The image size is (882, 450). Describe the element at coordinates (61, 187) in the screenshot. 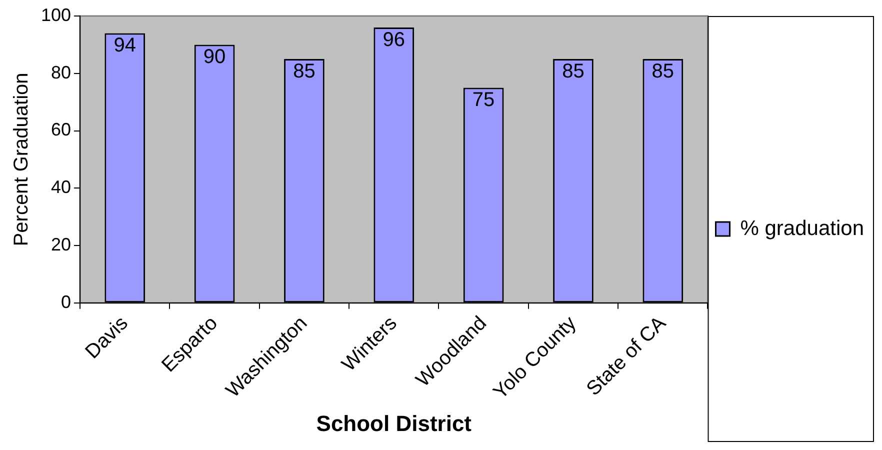

I see `y-tick-label: 40` at that location.